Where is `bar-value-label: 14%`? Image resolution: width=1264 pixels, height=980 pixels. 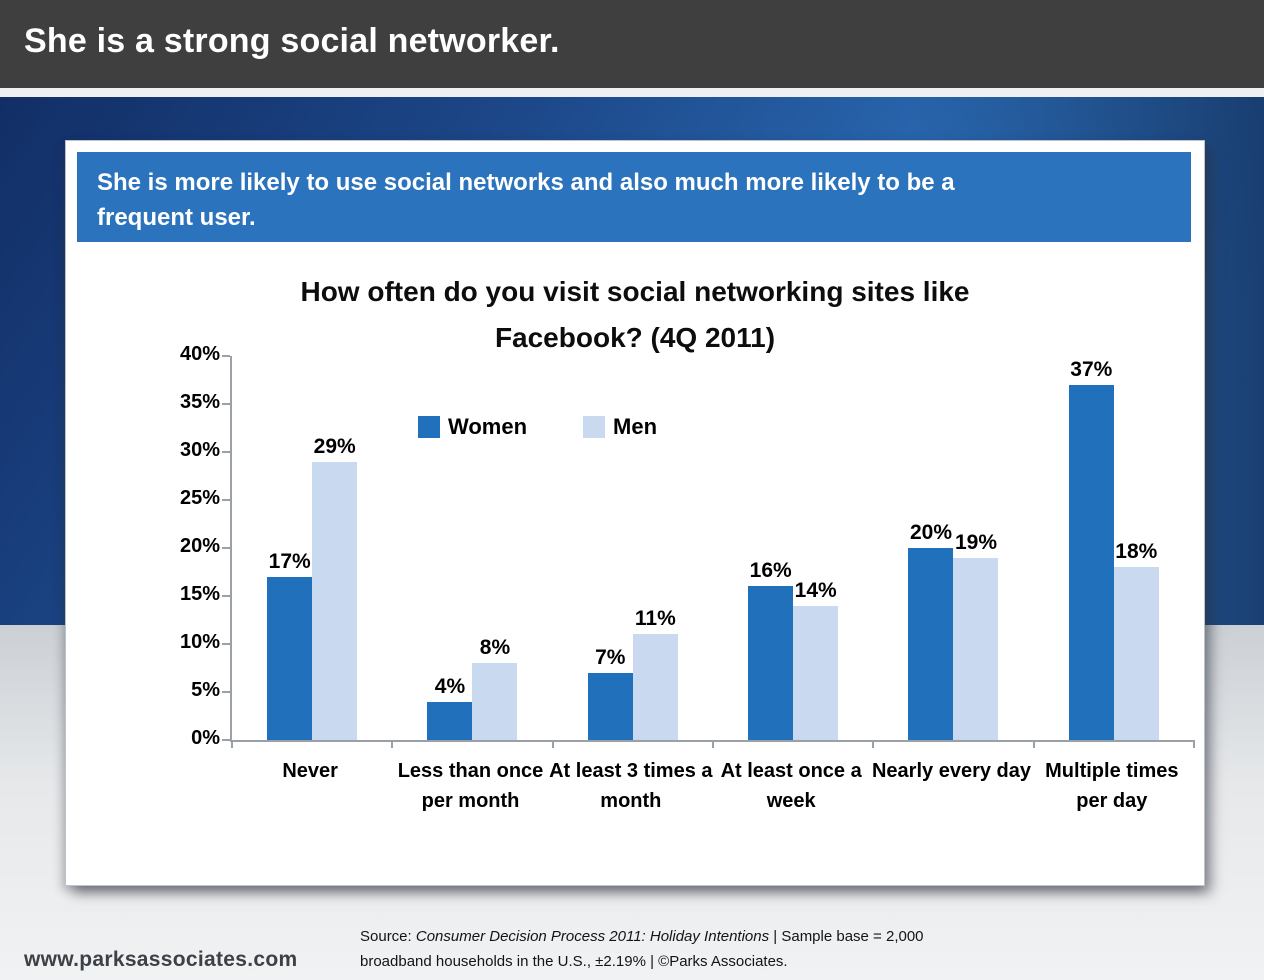 bar-value-label: 14% is located at coordinates (815, 590).